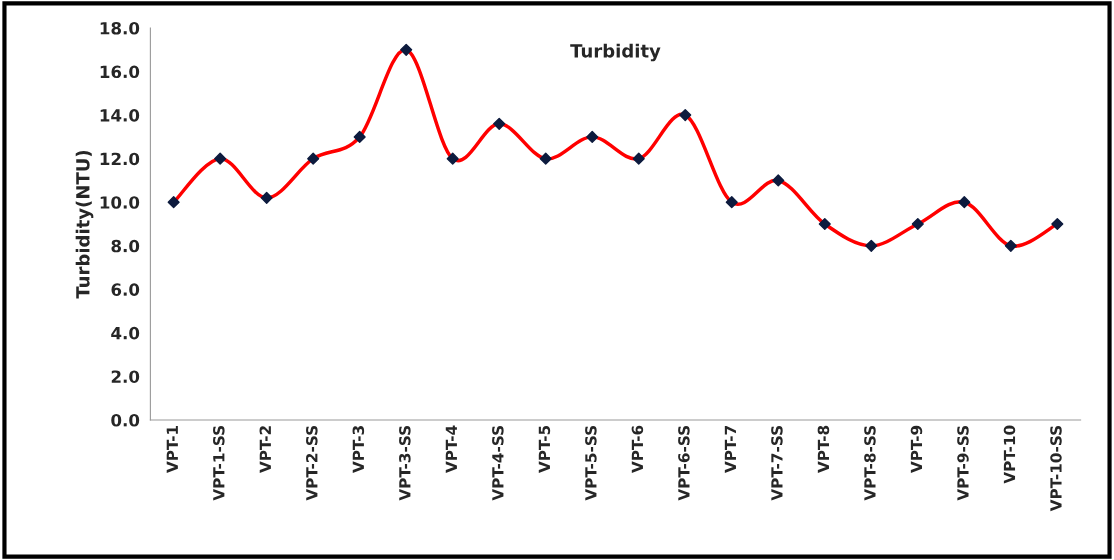  What do you see at coordinates (405, 463) in the screenshot?
I see `x-tick-label: VPT-3-SS` at bounding box center [405, 463].